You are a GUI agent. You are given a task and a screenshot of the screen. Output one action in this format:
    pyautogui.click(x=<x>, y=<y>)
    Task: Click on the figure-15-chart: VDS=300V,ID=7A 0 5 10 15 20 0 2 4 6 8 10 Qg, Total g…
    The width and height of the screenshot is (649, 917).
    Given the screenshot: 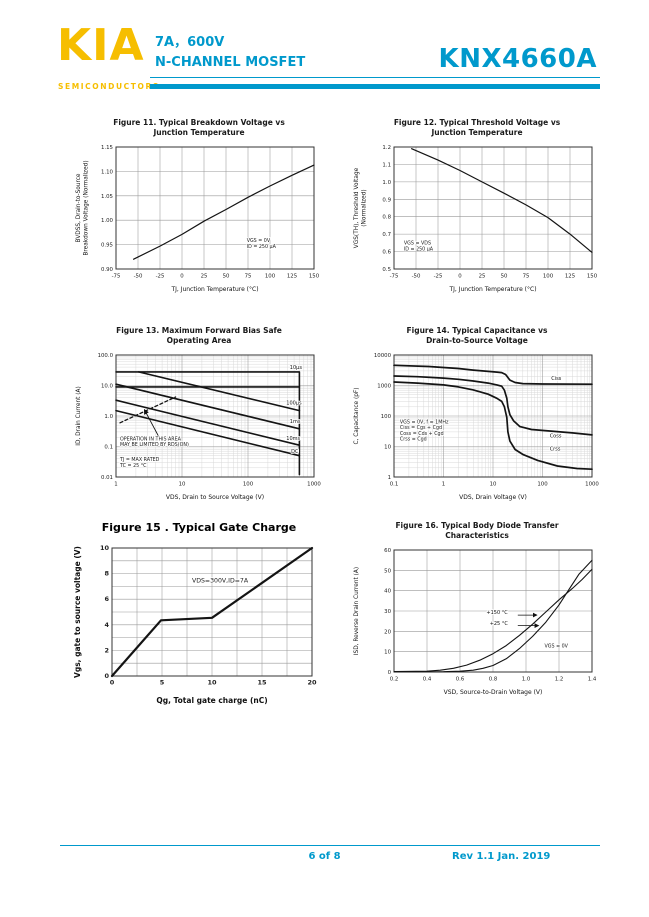 What is the action you would take?
    pyautogui.click(x=195, y=624)
    